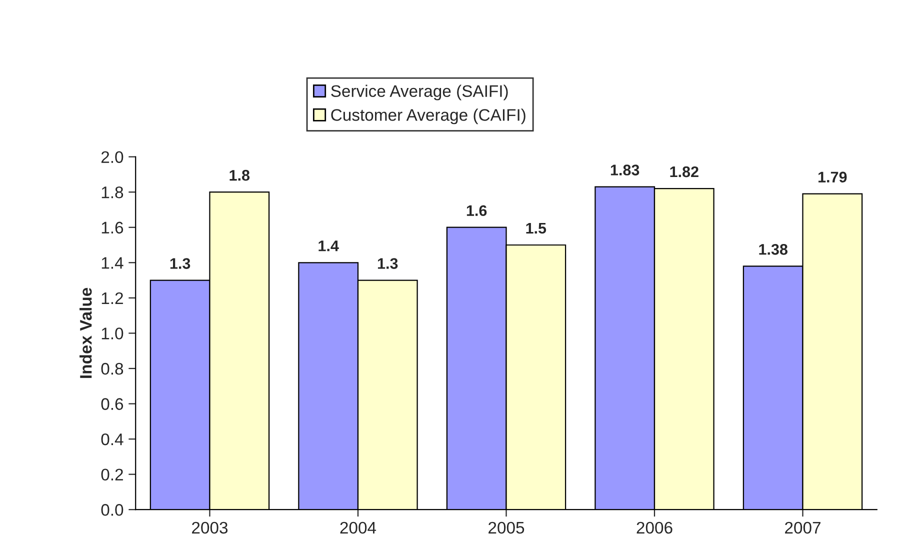  Describe the element at coordinates (428, 116) in the screenshot. I see `legend-label: Customer Average (CAIFI)` at that location.